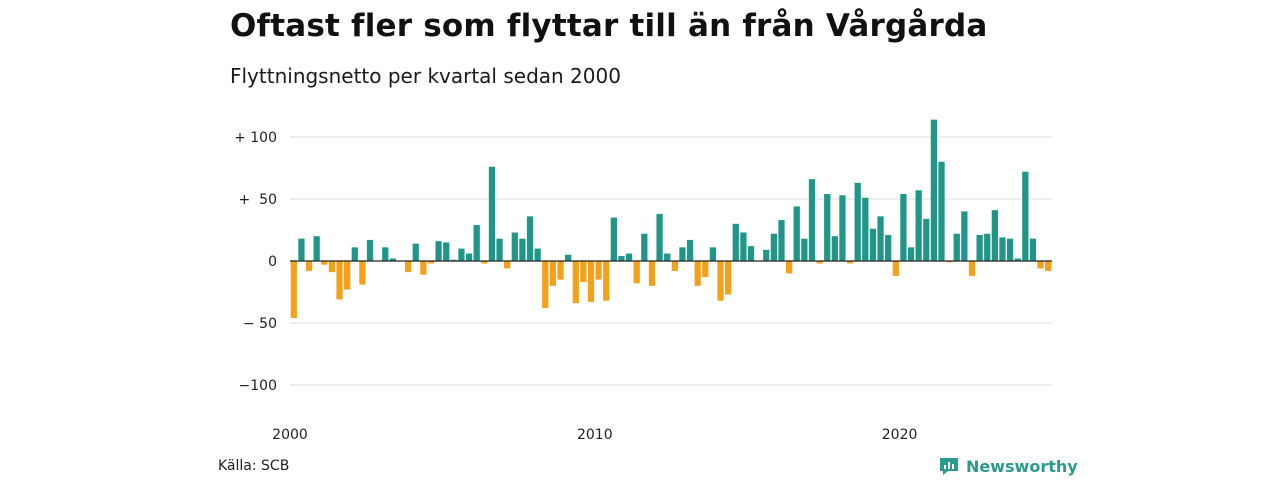 This screenshot has height=480, width=1280. I want to click on brand-name: Newsworthy, so click(1022, 466).